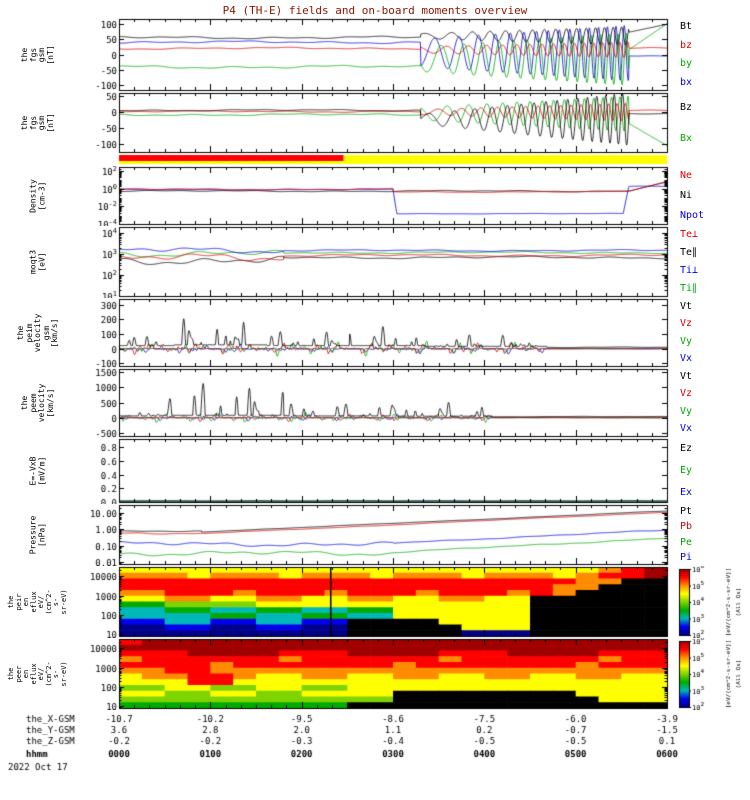  Describe the element at coordinates (692, 215) in the screenshot. I see `series-label-Npot: Npot` at that location.